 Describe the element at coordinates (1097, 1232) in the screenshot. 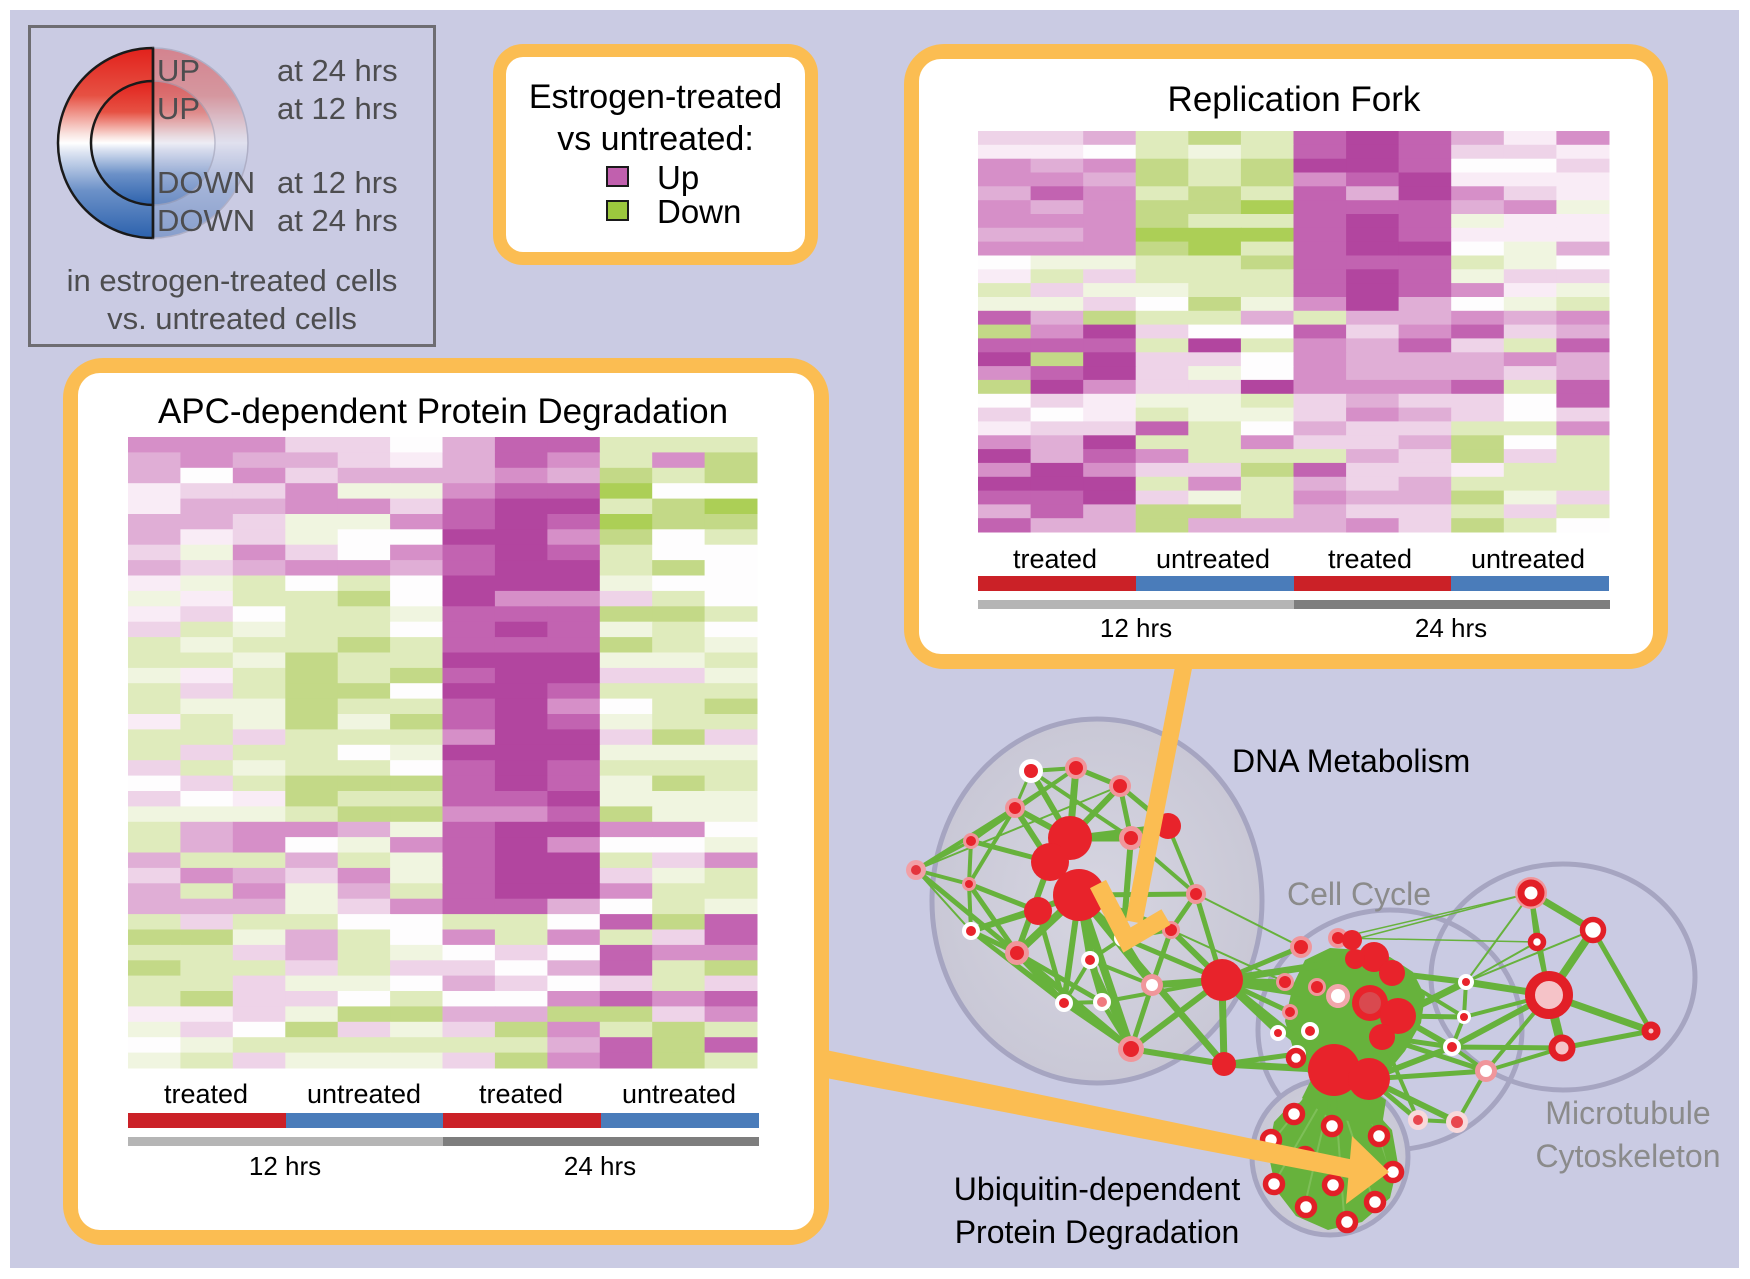

I see `svg-text: Protein Degradation` at that location.